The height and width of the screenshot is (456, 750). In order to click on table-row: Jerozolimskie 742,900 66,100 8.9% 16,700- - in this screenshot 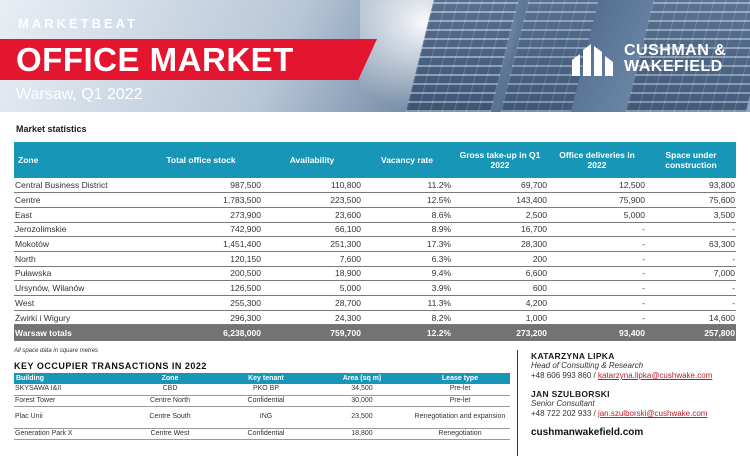, I will do `click(375, 230)`.